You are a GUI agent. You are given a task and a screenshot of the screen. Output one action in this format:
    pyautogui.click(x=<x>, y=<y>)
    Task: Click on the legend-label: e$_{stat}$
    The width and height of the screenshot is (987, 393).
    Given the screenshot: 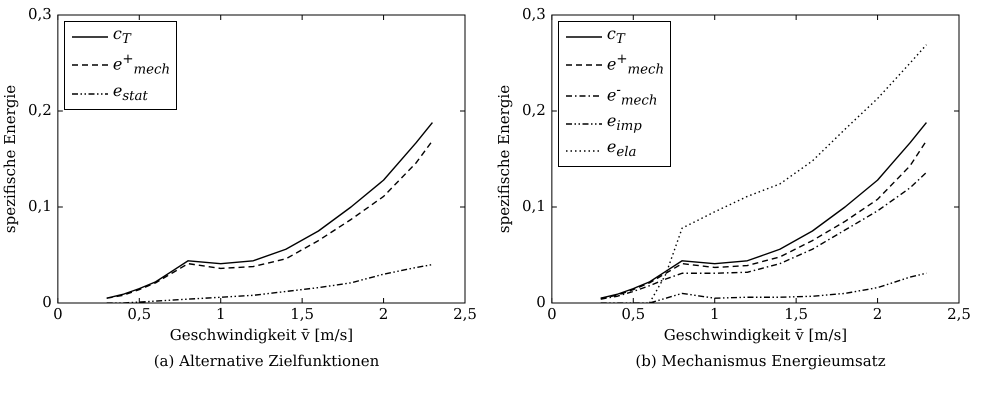 What is the action you would take?
    pyautogui.click(x=130, y=93)
    